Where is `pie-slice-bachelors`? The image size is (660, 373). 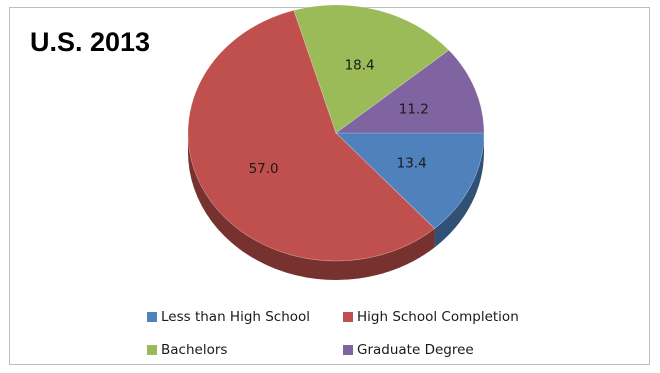 pie-slice-bachelors is located at coordinates (371, 69).